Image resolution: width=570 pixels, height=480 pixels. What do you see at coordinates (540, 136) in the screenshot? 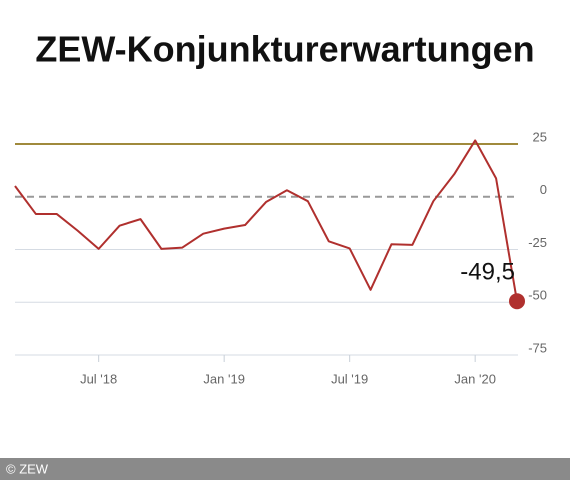
I see `y-tick-label: 25` at bounding box center [540, 136].